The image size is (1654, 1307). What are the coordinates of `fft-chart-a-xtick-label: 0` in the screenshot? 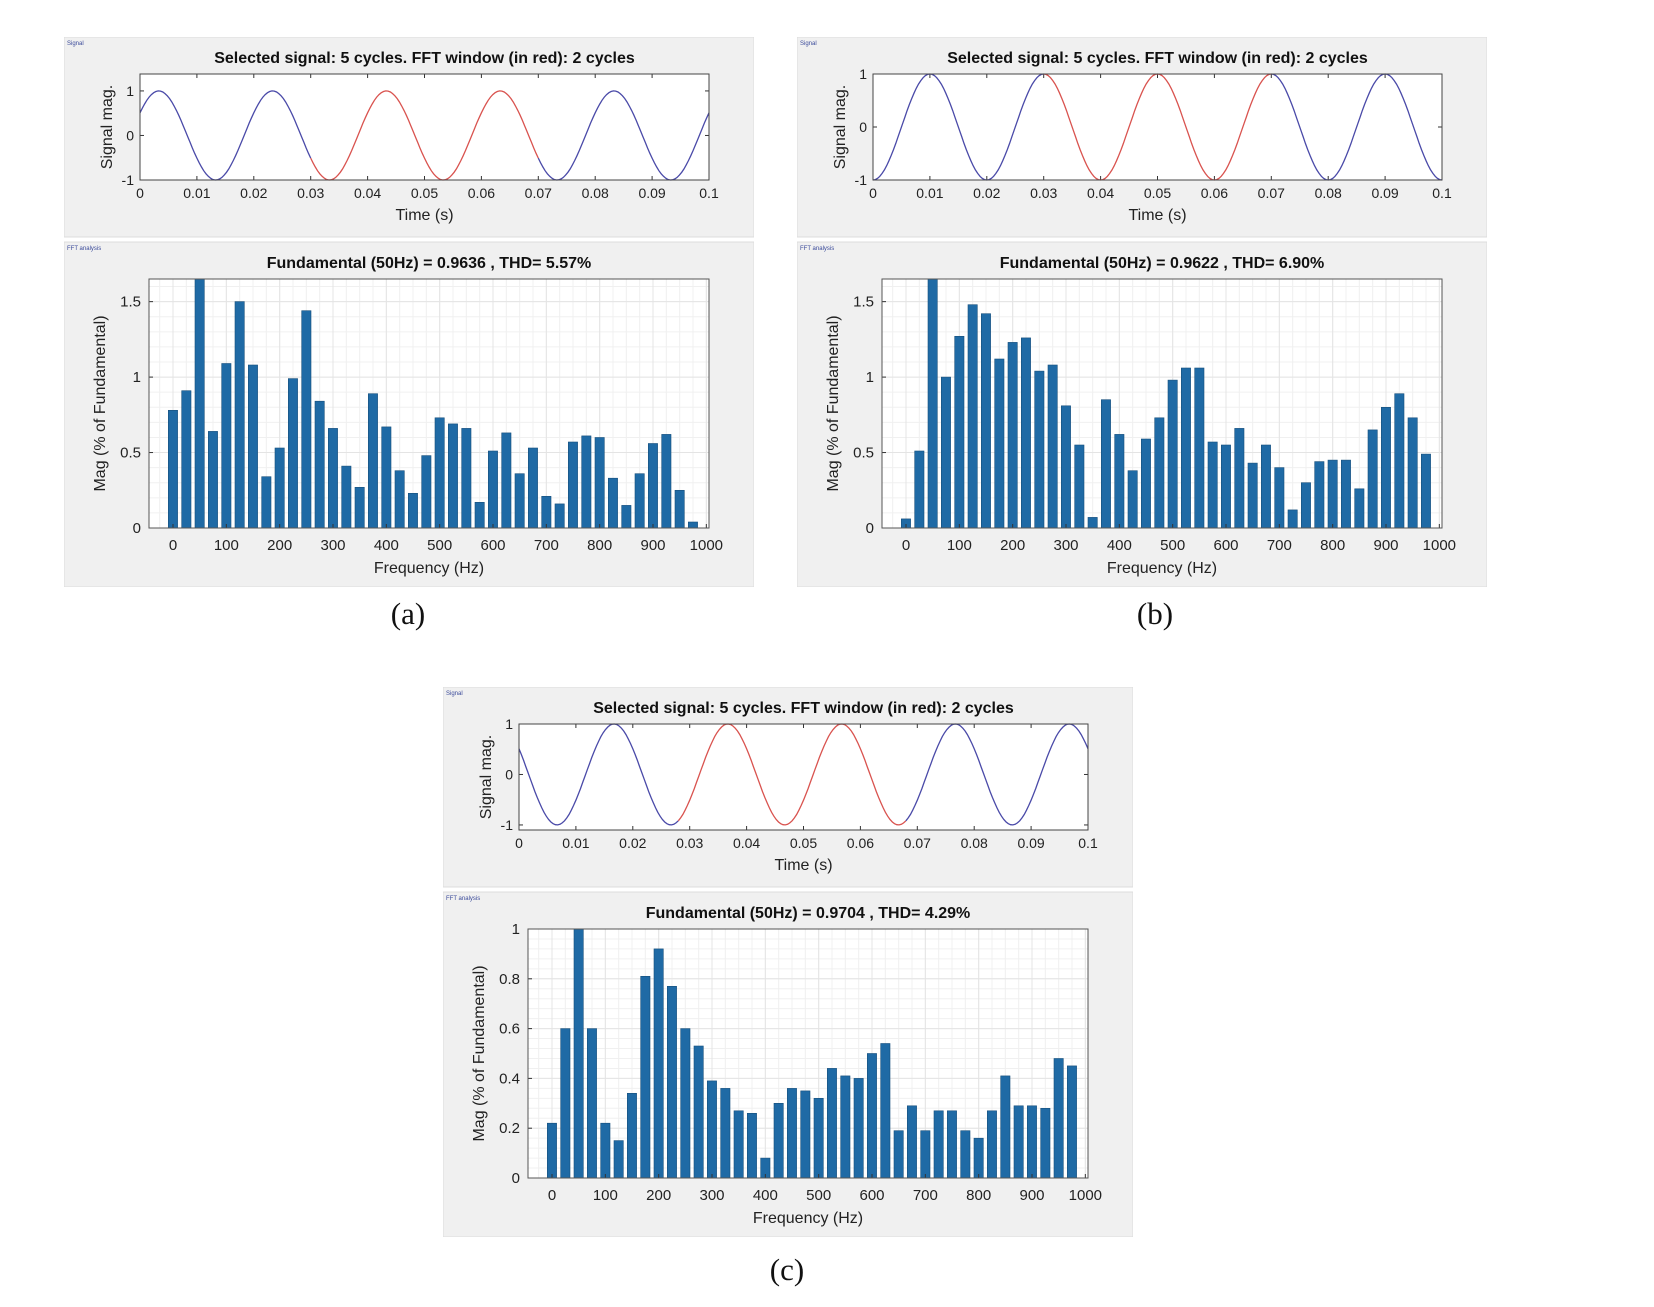 It's located at (173, 545).